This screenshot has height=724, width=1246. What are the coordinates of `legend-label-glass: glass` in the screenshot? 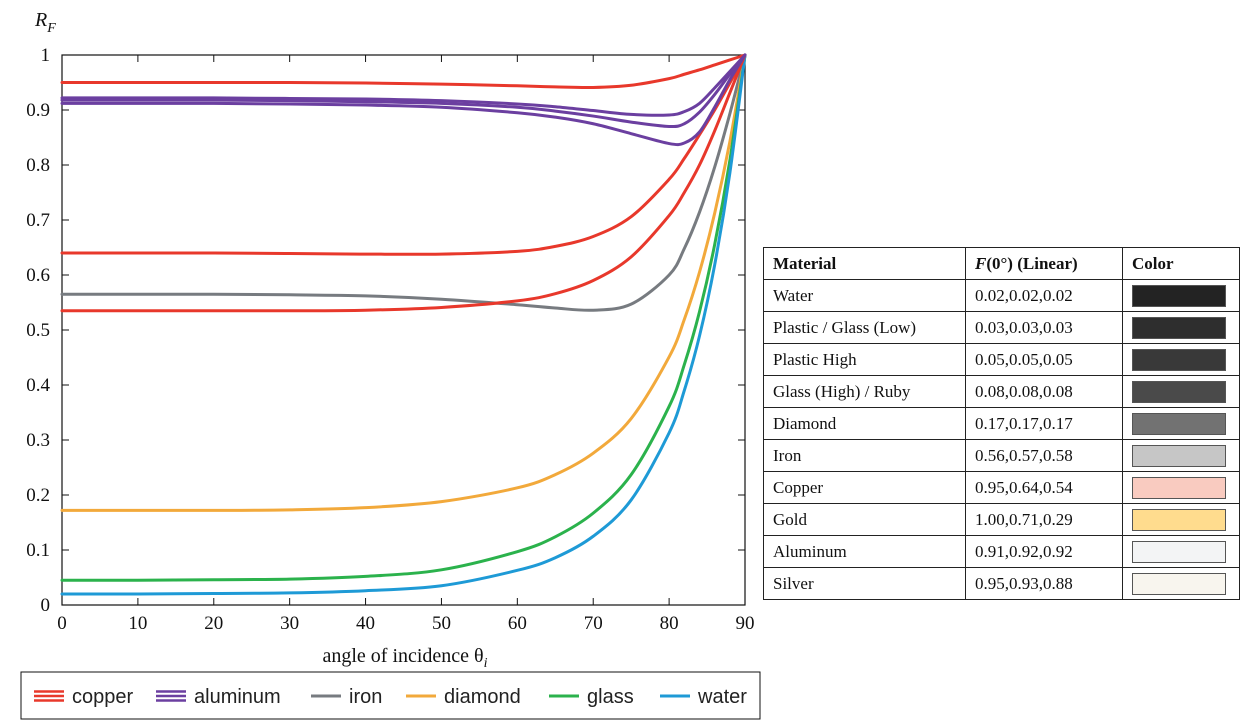 It's located at (610, 697).